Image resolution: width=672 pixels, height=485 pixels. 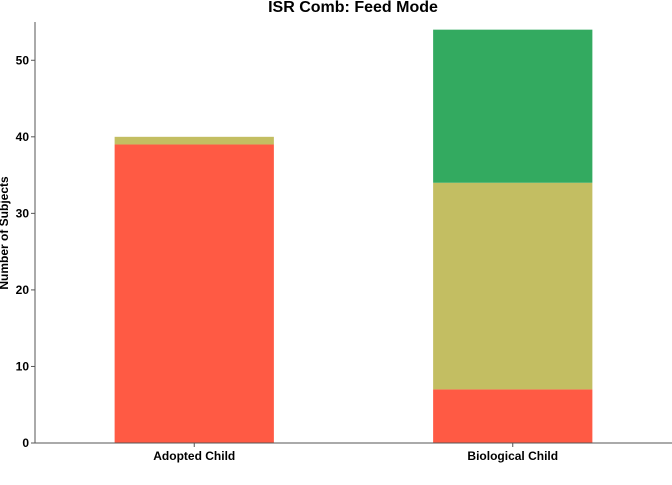 What do you see at coordinates (23, 290) in the screenshot?
I see `y-tick-label: 20` at bounding box center [23, 290].